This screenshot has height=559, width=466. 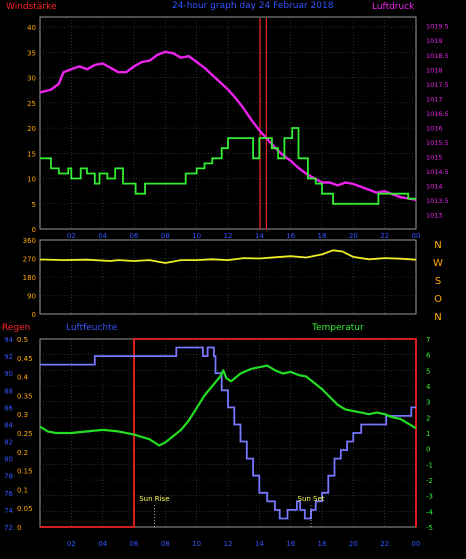 I want to click on rain-tick-label: 0.35, so click(x=25, y=396).